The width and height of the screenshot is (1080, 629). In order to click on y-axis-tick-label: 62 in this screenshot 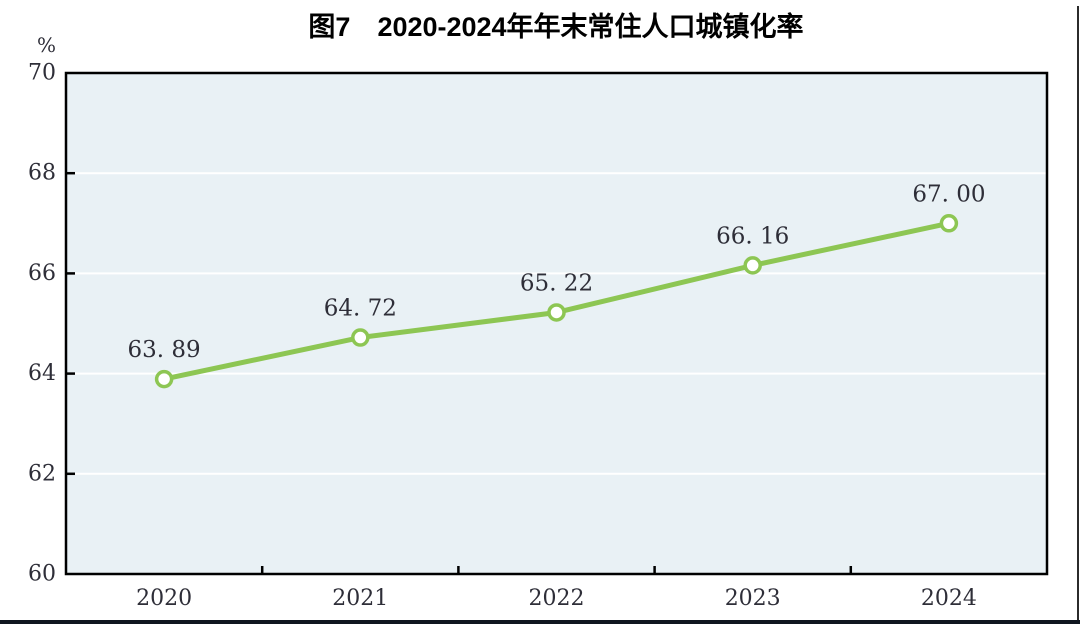, I will do `click(42, 473)`.